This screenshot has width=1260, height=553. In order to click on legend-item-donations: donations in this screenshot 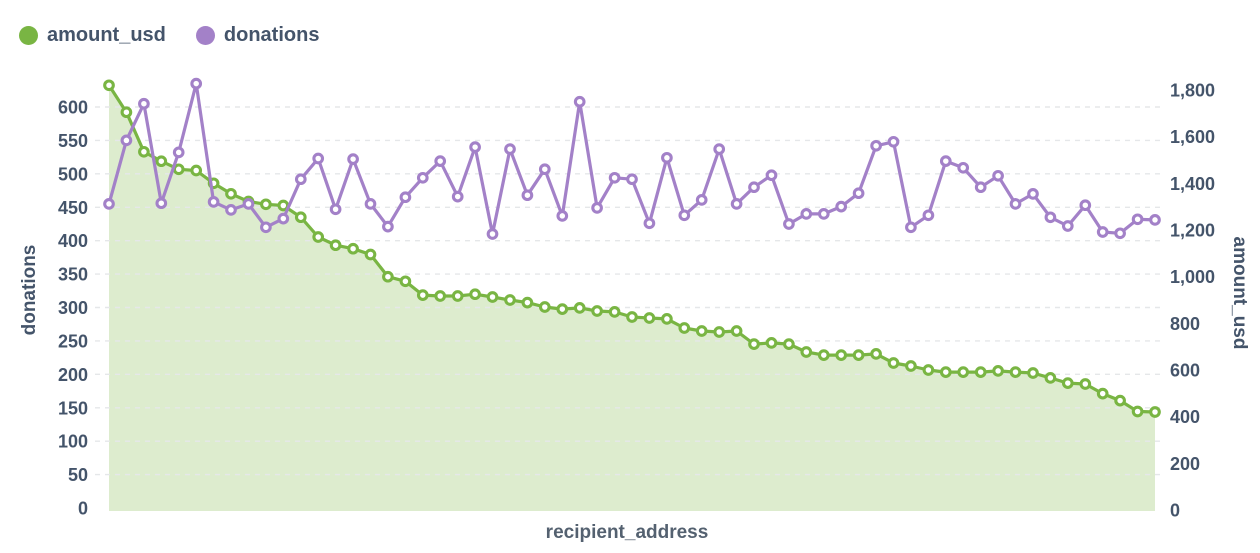, I will do `click(257, 35)`.